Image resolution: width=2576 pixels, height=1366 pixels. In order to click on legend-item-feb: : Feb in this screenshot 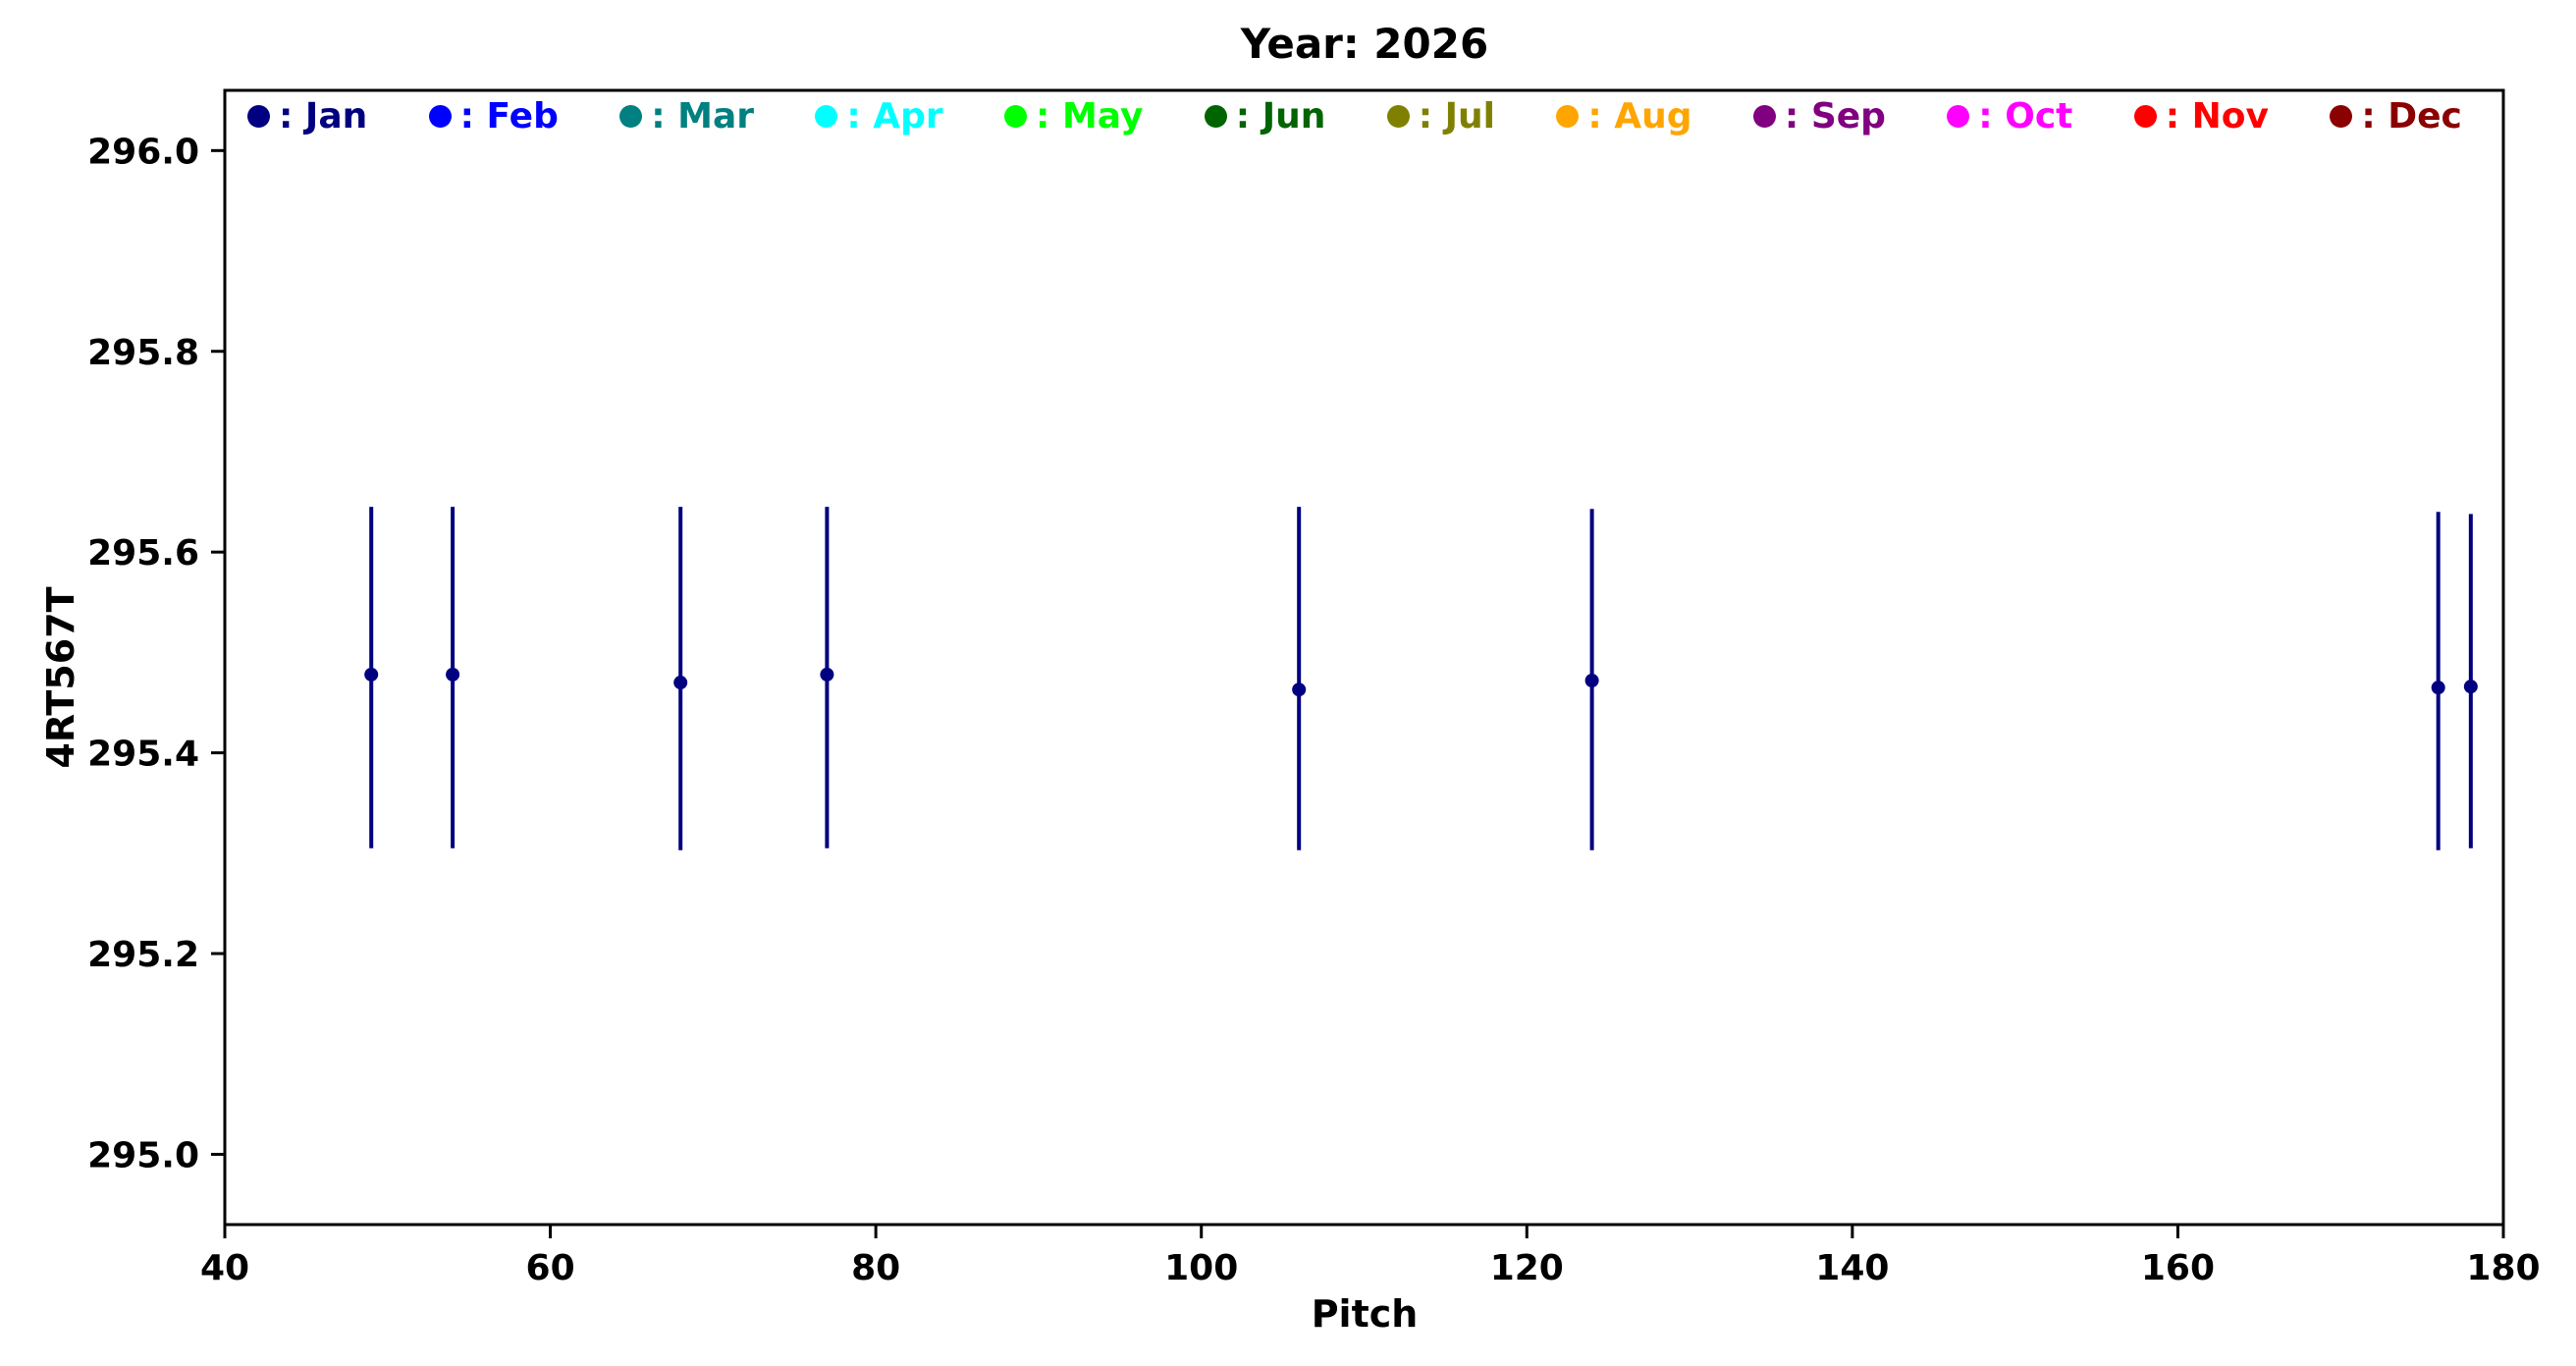, I will do `click(493, 117)`.